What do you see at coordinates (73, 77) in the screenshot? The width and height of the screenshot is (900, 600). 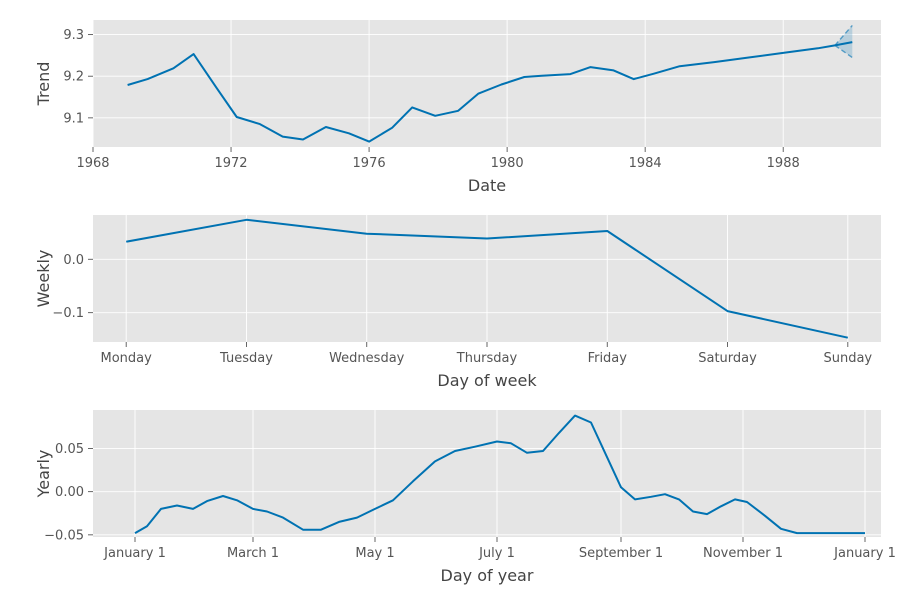 I see `trend-y-tick-label: 9.2` at bounding box center [73, 77].